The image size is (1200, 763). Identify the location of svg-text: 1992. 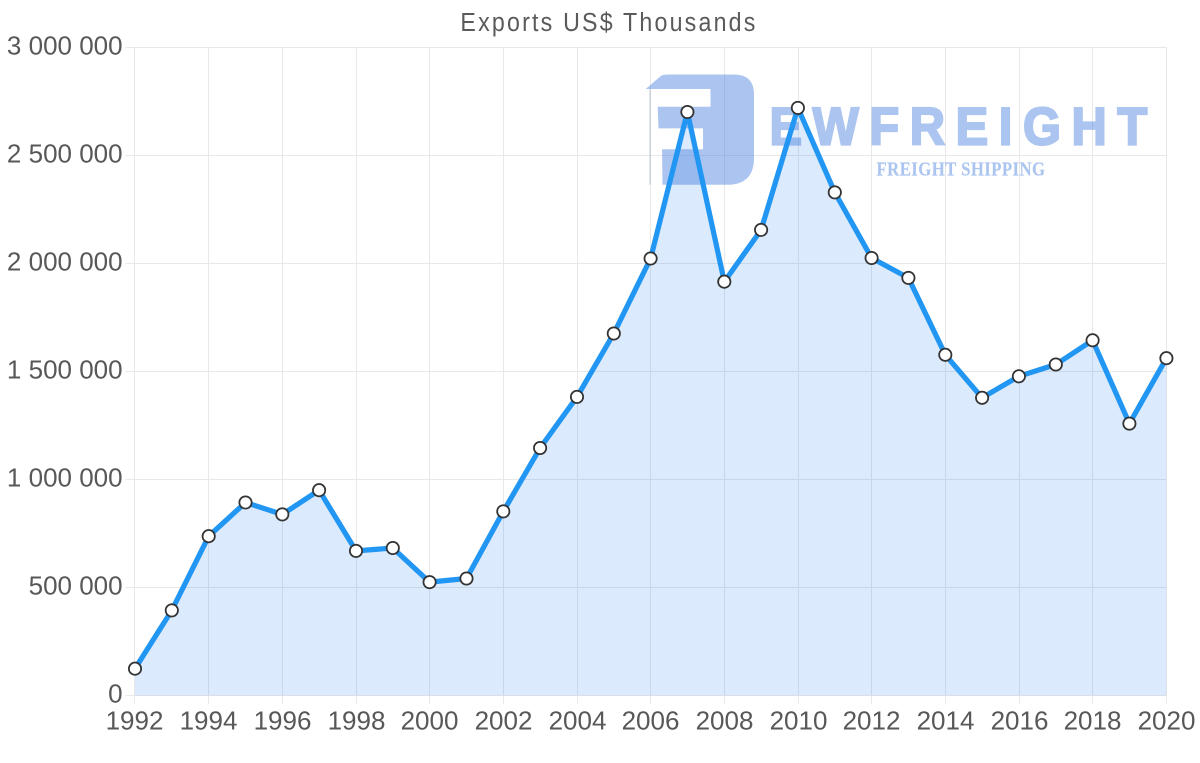
(135, 720).